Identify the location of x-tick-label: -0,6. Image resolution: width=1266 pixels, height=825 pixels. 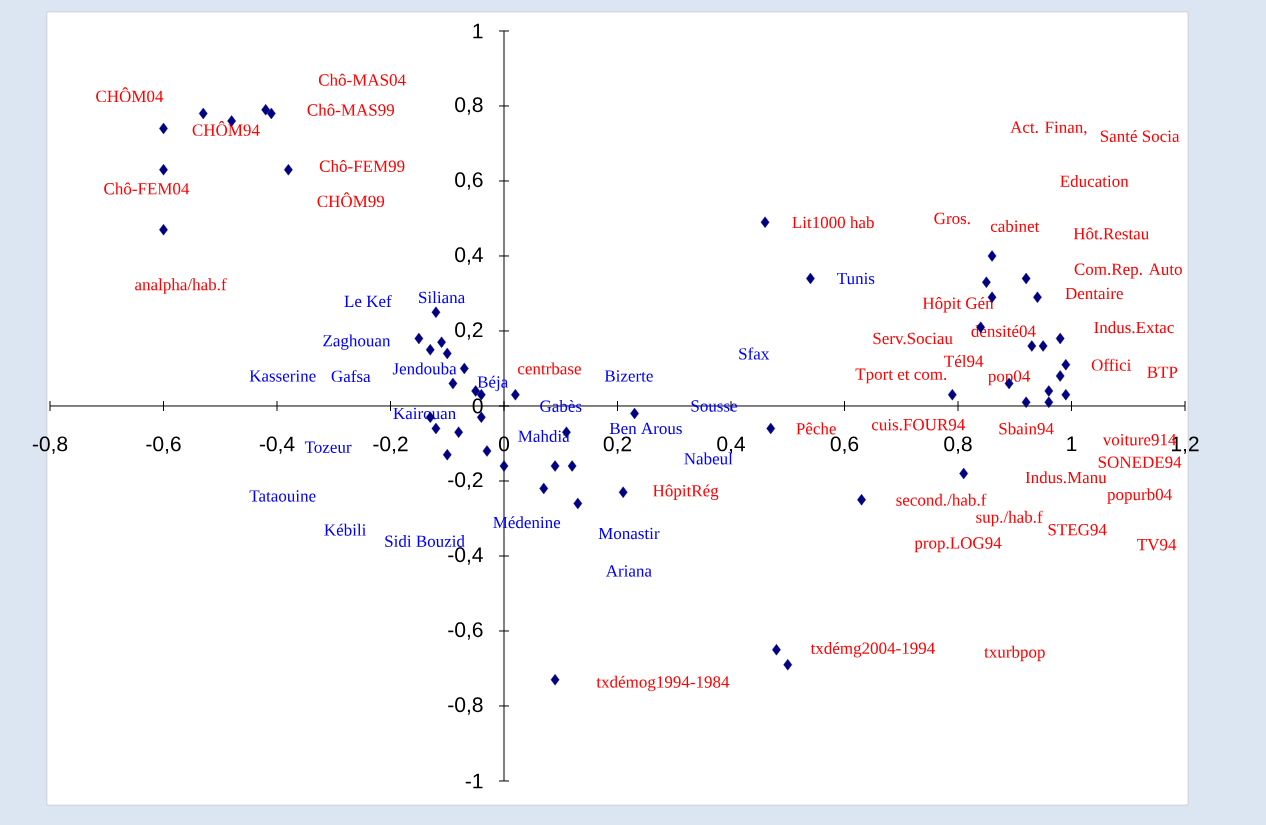
(163, 445).